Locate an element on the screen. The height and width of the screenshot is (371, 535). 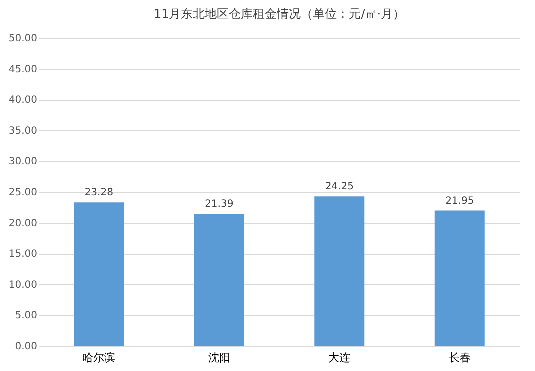
y-tick-label: 15.00 is located at coordinates (23, 254).